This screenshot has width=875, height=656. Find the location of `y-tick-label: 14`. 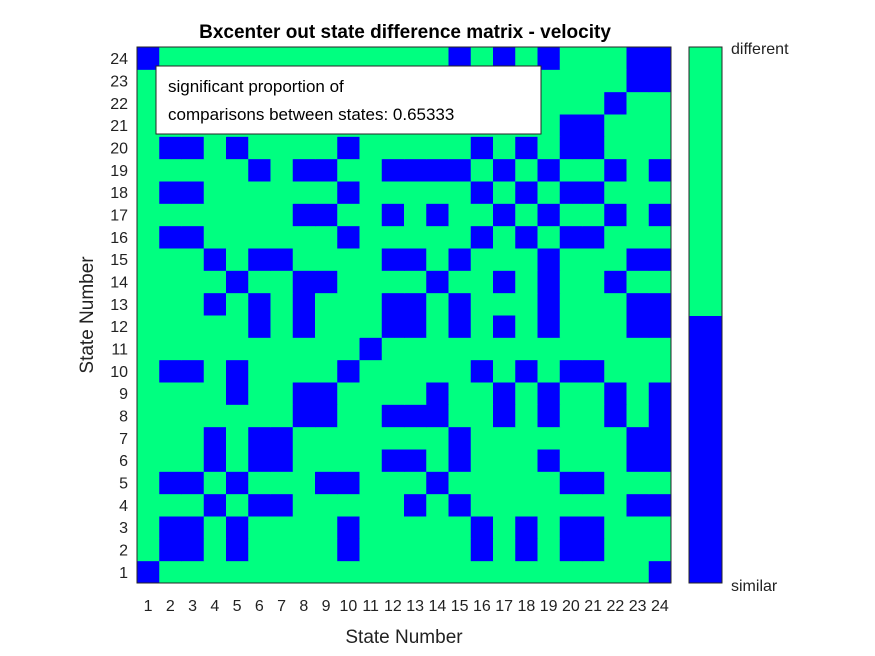

y-tick-label: 14 is located at coordinates (119, 283).